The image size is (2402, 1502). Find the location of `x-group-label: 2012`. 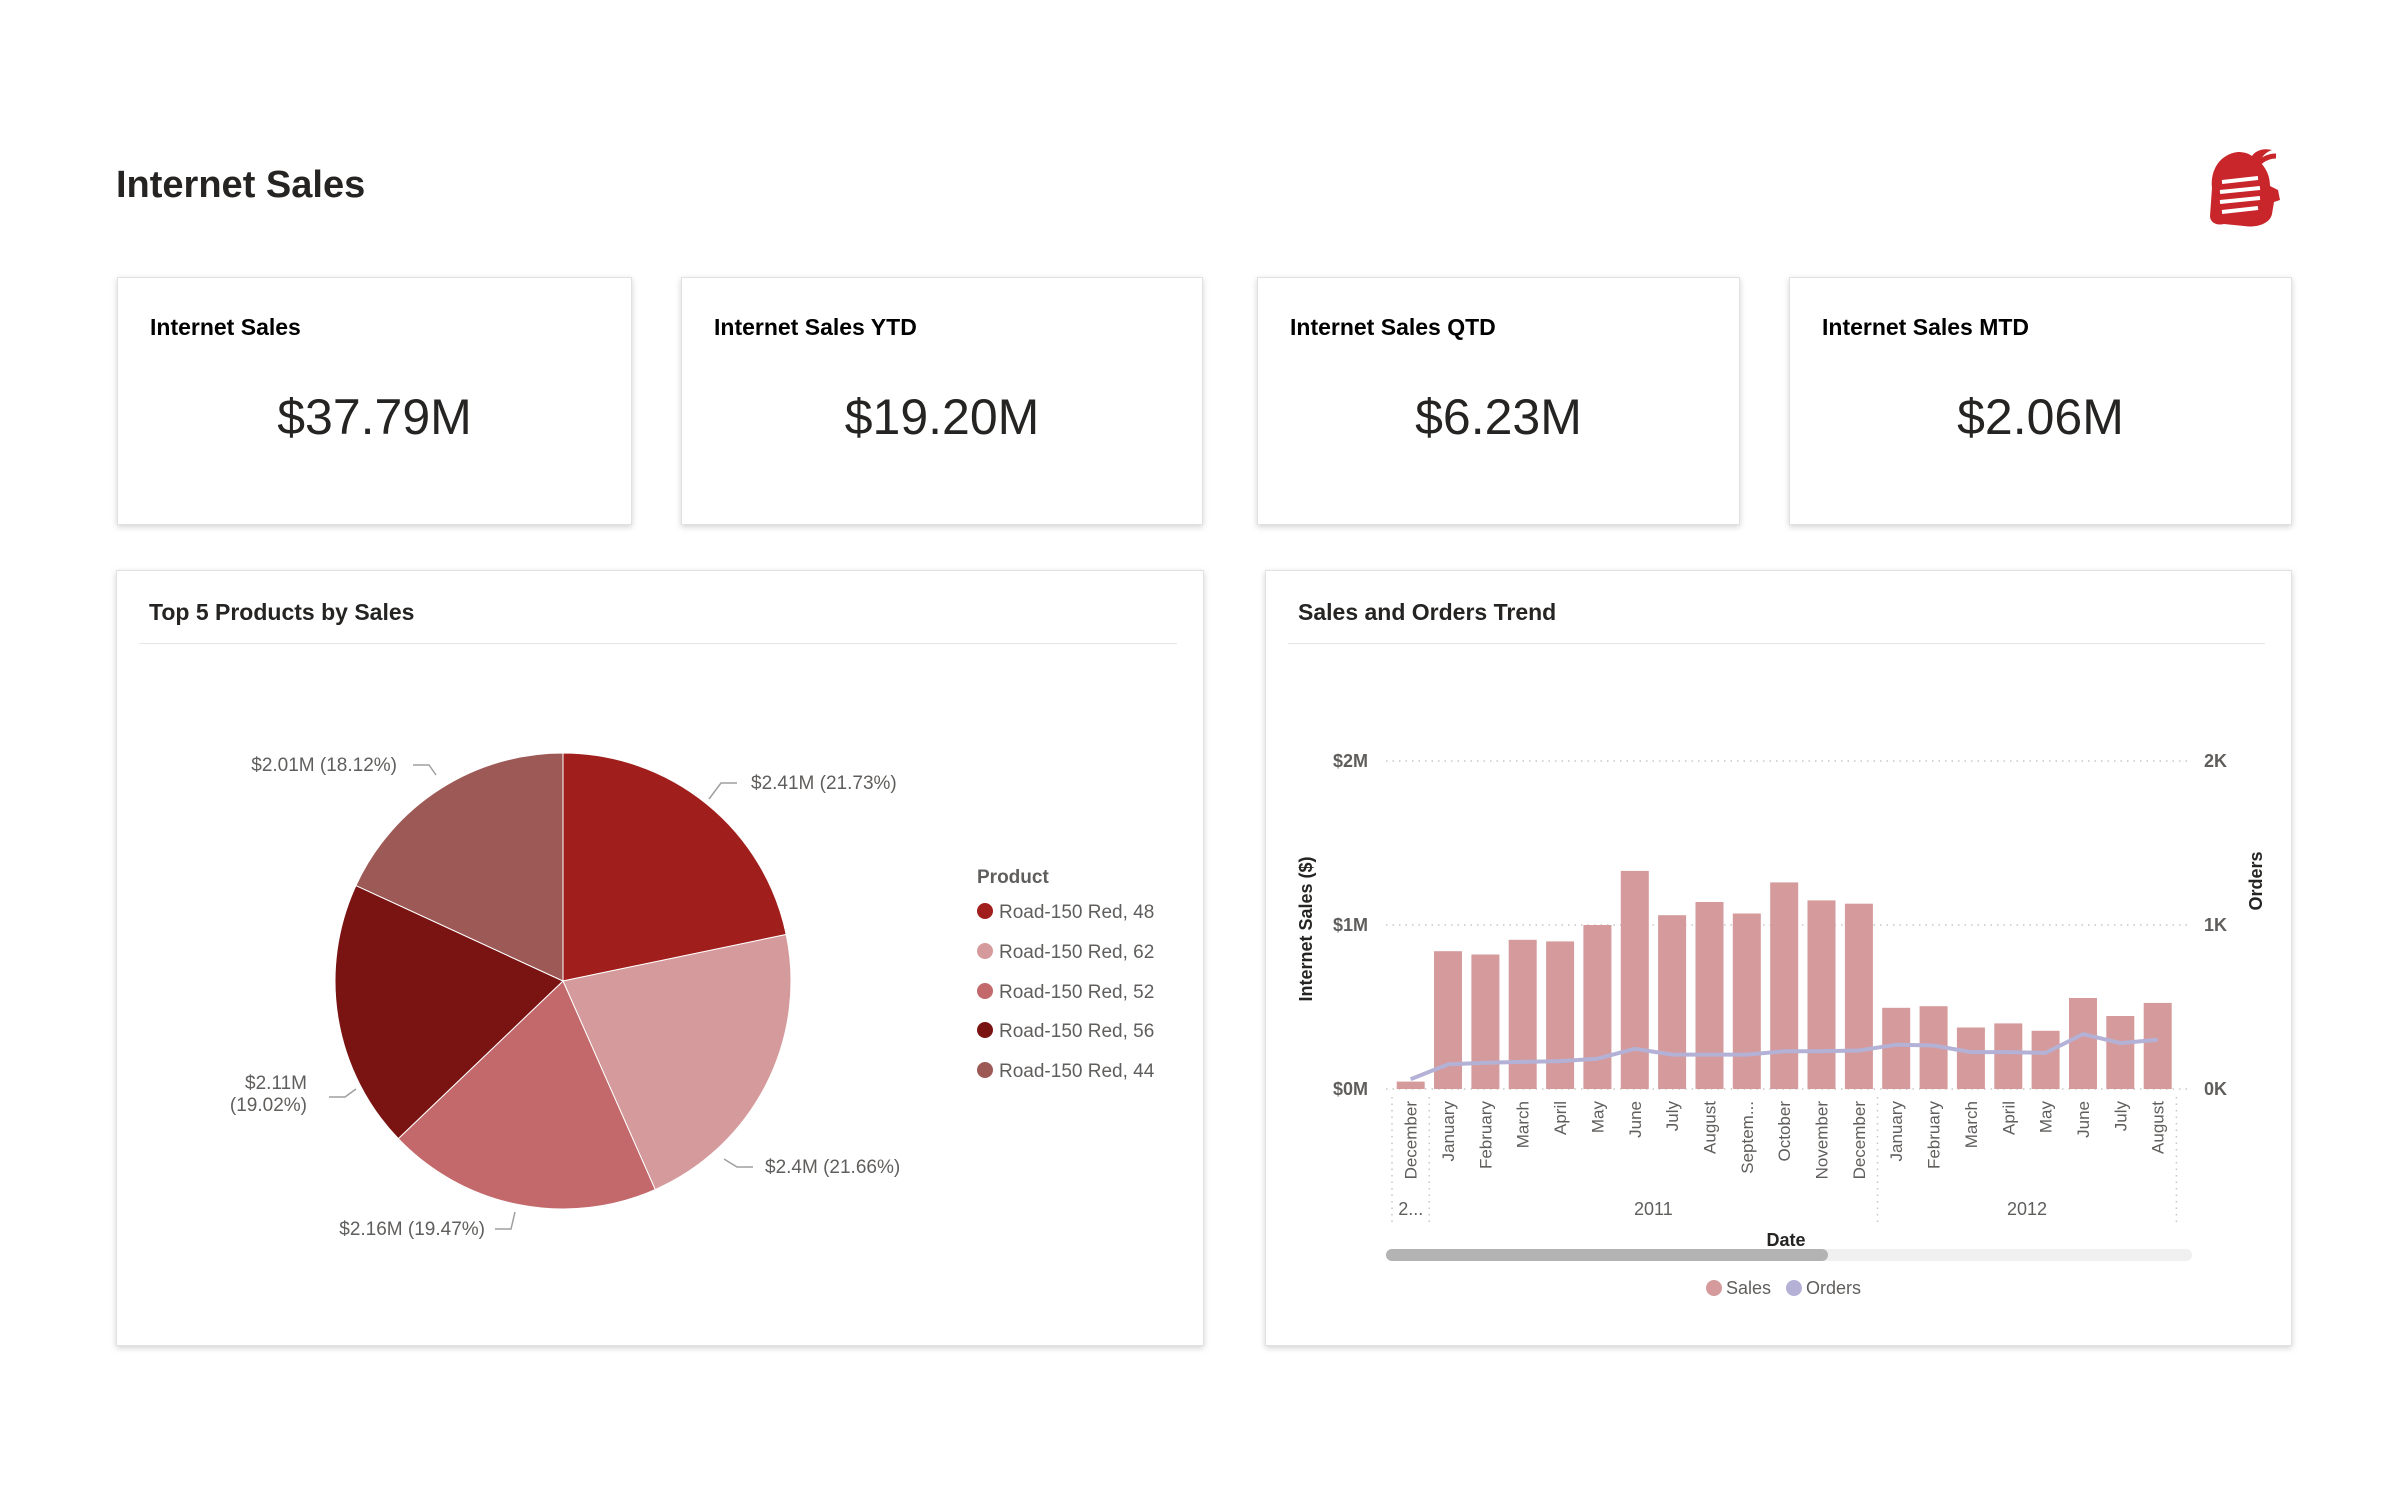

x-group-label: 2012 is located at coordinates (2027, 1209).